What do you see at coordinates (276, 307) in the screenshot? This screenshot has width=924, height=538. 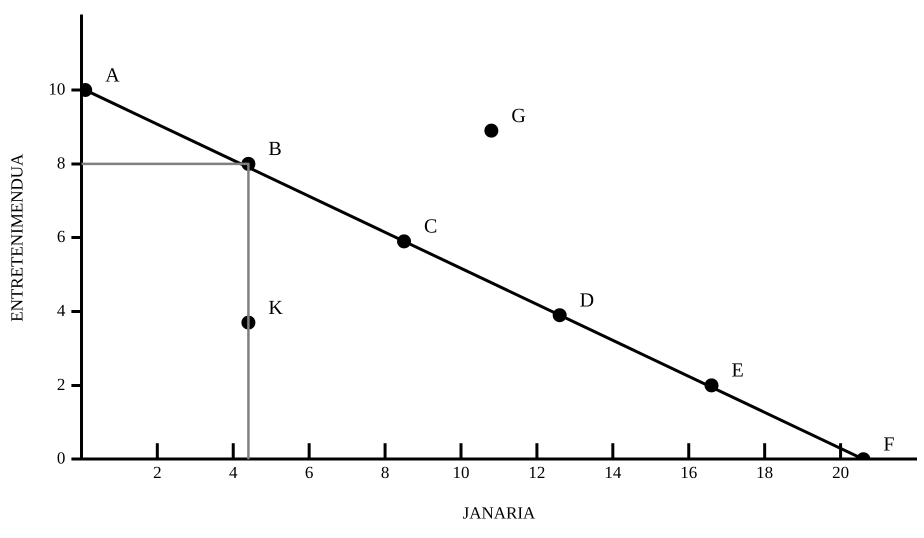 I see `annotation: K` at bounding box center [276, 307].